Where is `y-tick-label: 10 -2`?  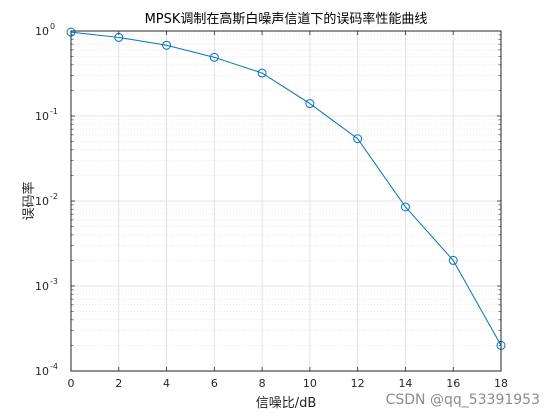
y-tick-label: 10 -2 is located at coordinates (46, 200).